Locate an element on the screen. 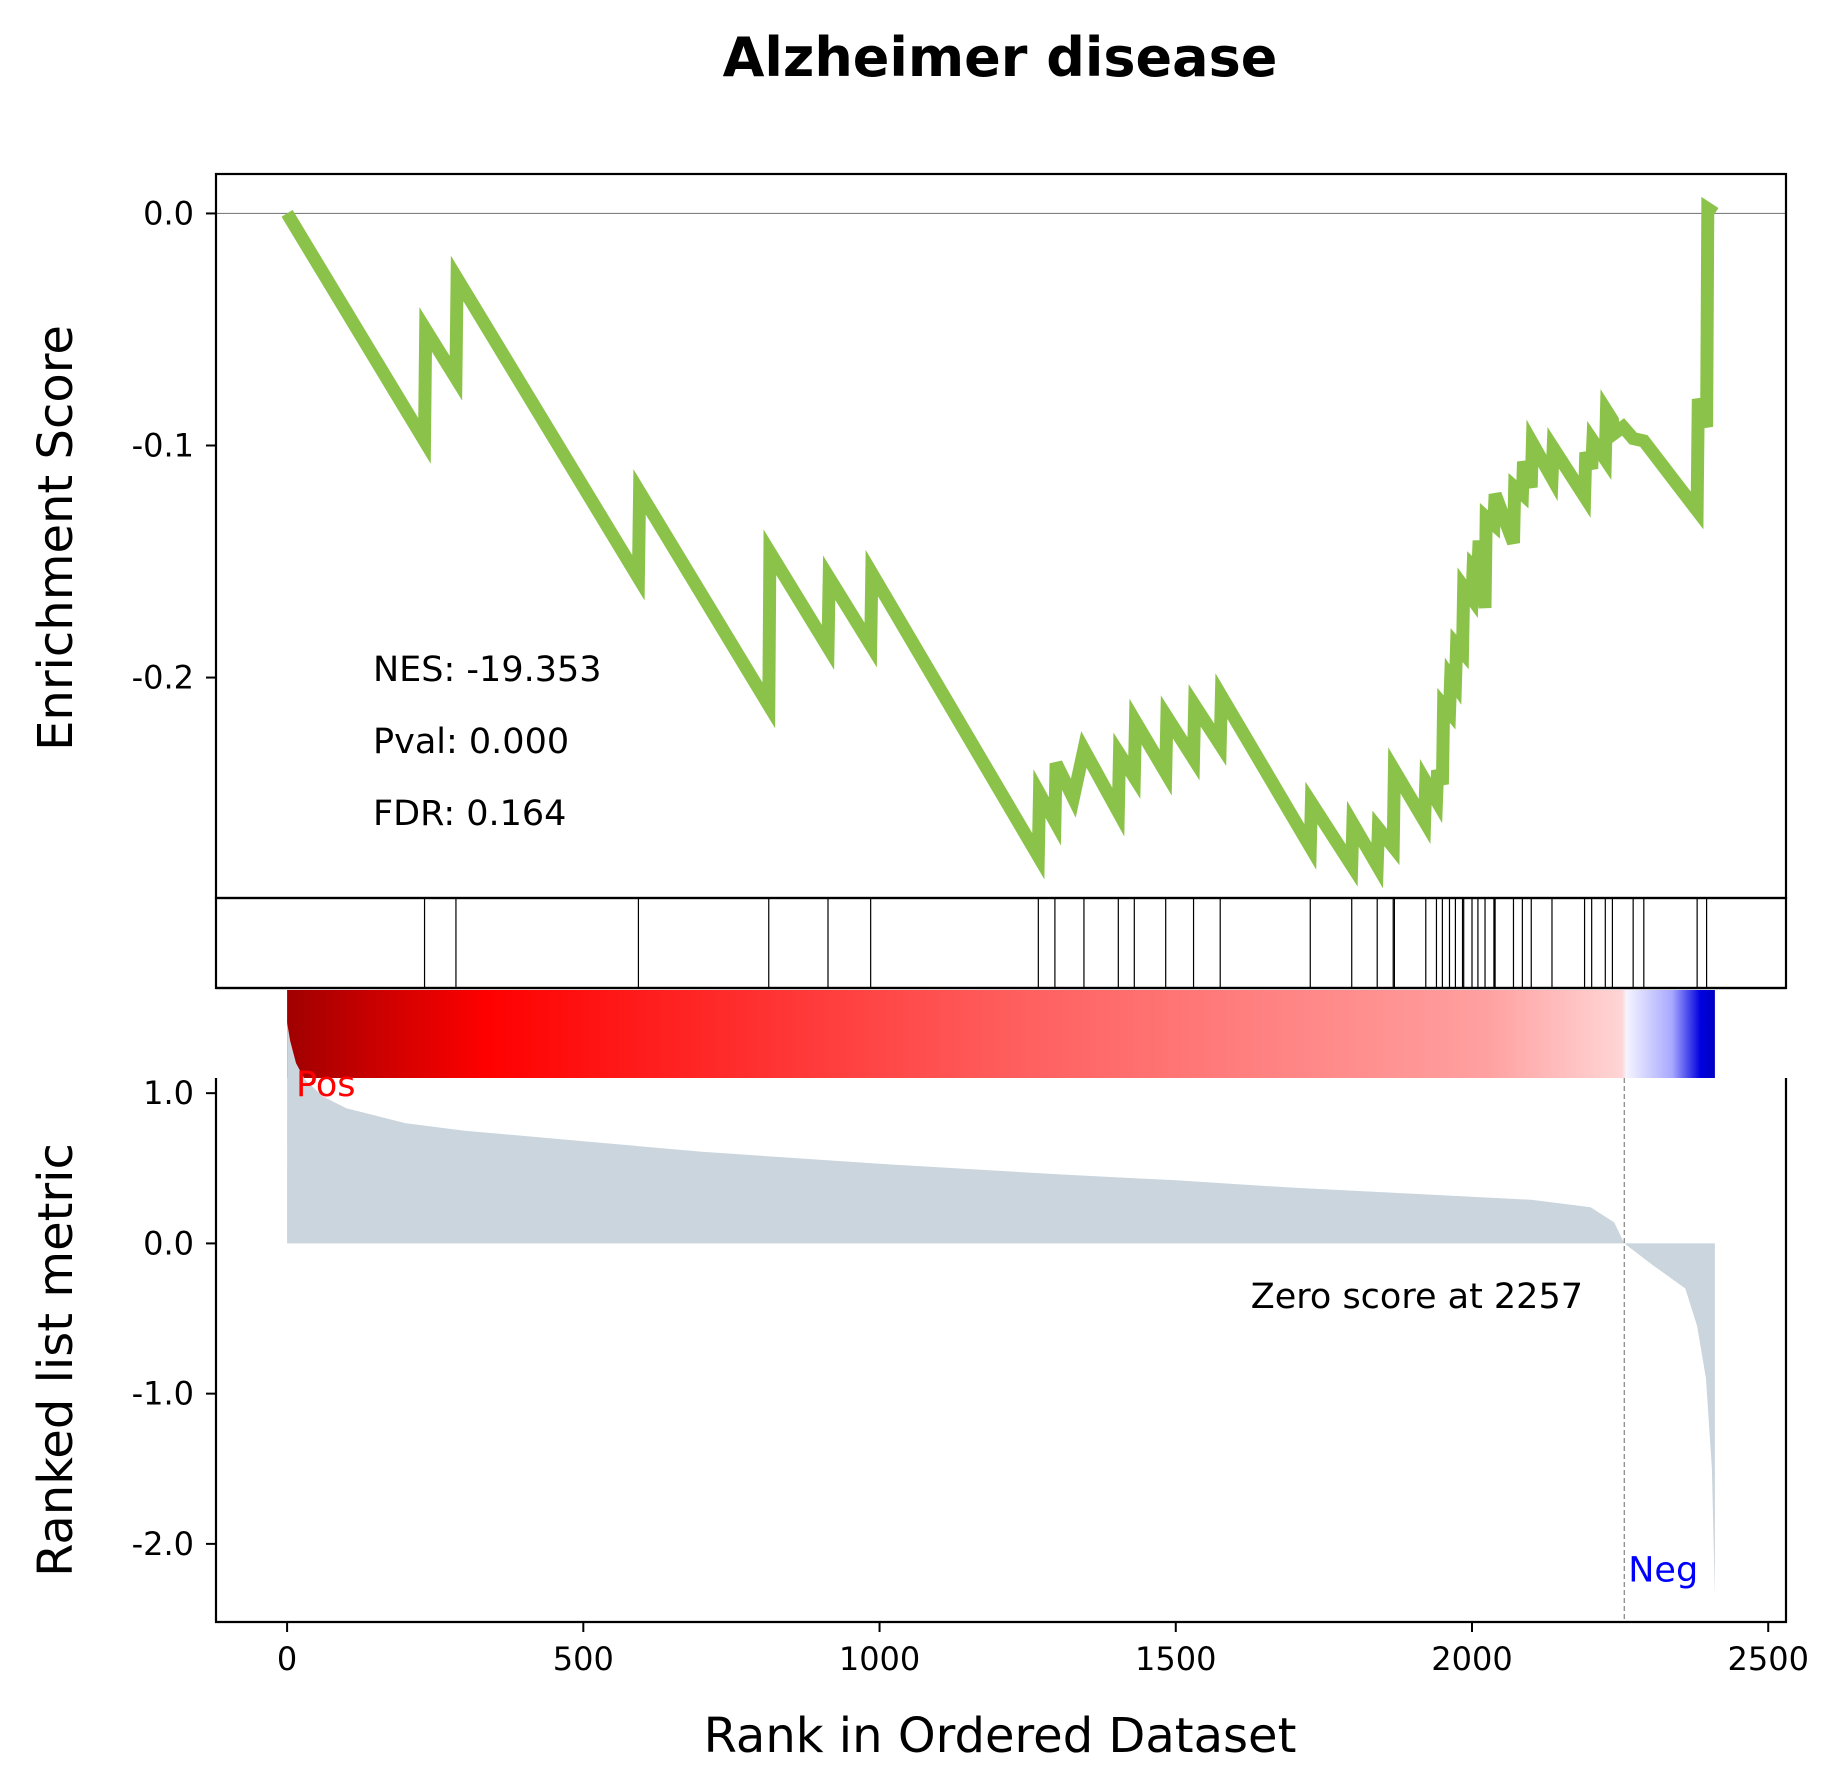  es-y-ticks: 0.0 -0.1 -0.2 is located at coordinates (174, 445).